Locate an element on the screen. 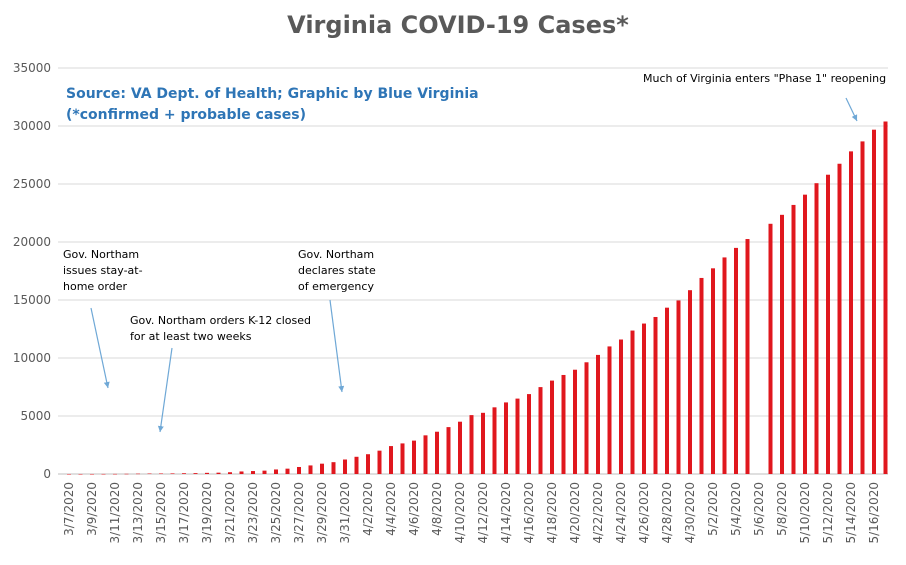 This screenshot has height=565, width=906. y-tick-label: 5000 is located at coordinates (35, 416).